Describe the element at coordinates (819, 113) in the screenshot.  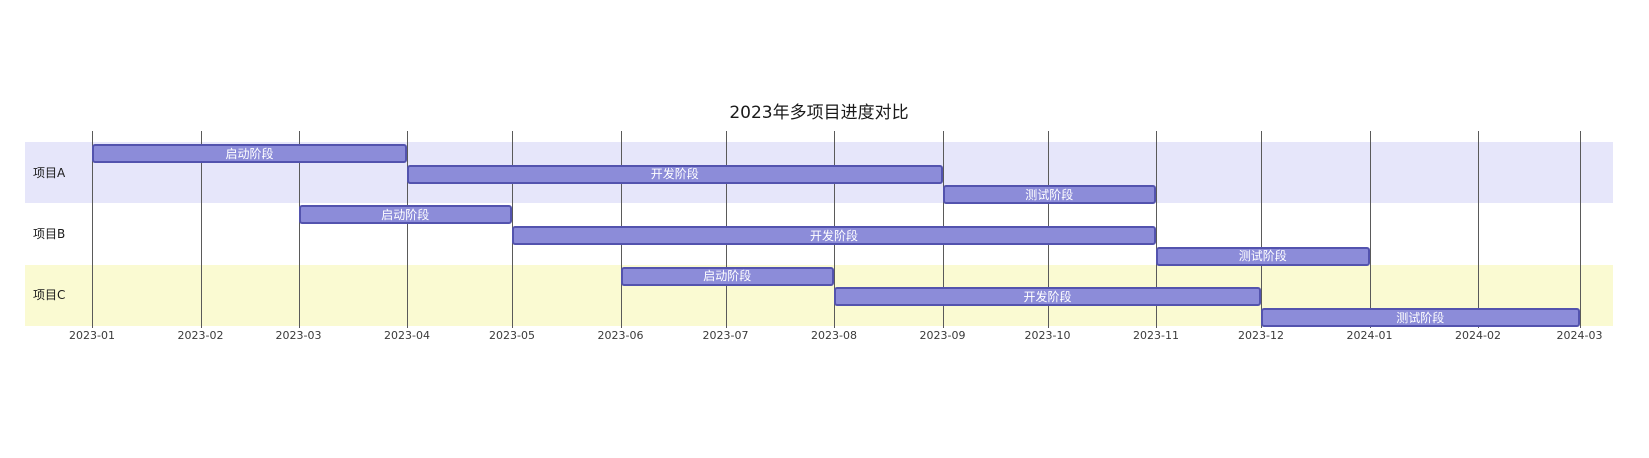
I see `chart-title: 2023年多项目进度对比` at that location.